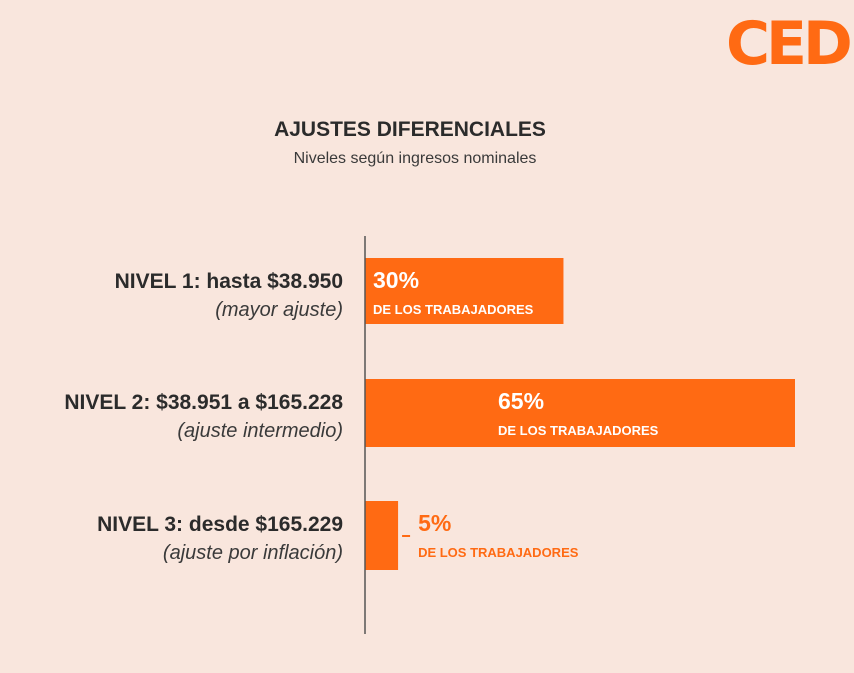  What do you see at coordinates (229, 281) in the screenshot?
I see `category-label-1: NIVEL 1: hasta $38.950` at bounding box center [229, 281].